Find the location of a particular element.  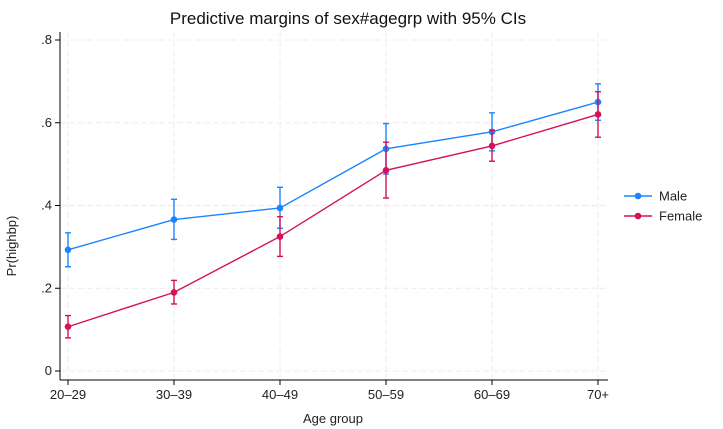

x-tick-label: 40–49 is located at coordinates (280, 394).